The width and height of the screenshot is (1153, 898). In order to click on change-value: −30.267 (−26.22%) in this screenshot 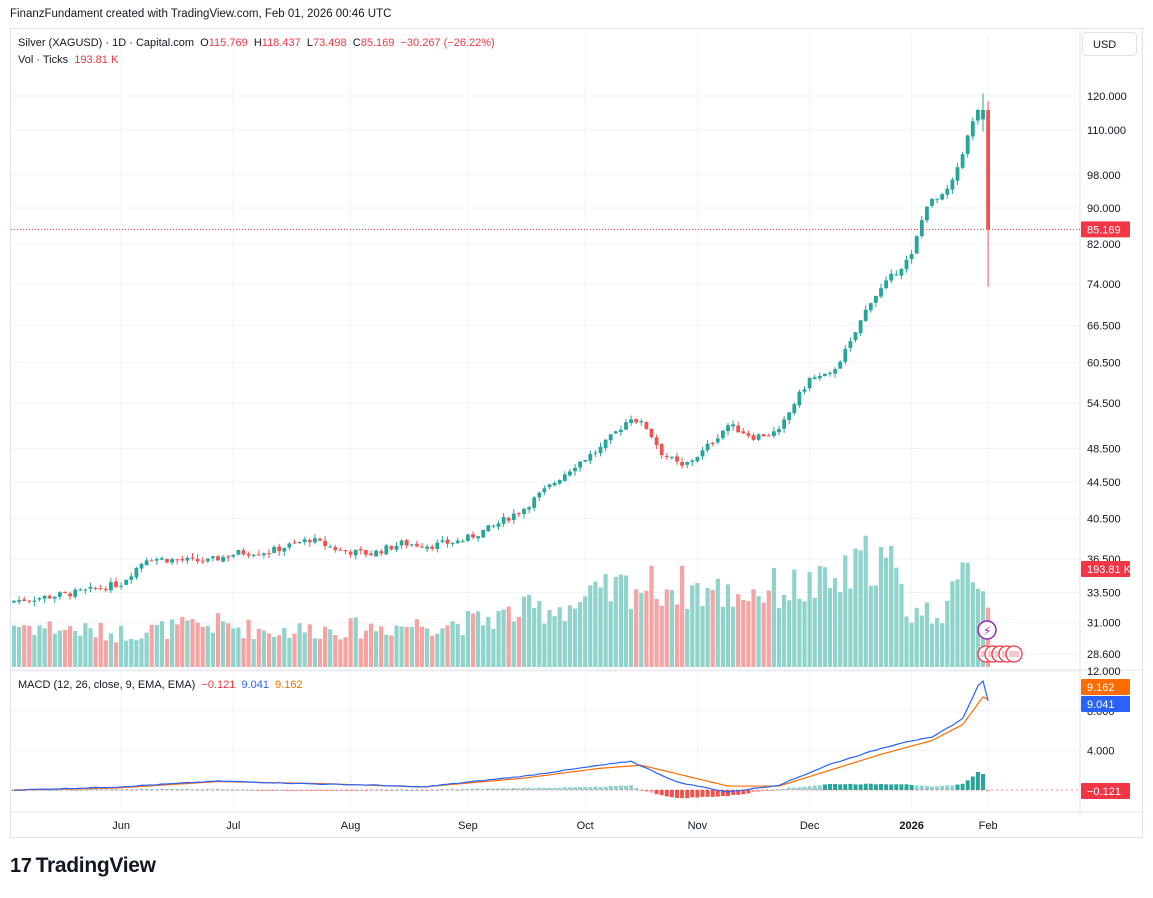, I will do `click(447, 43)`.